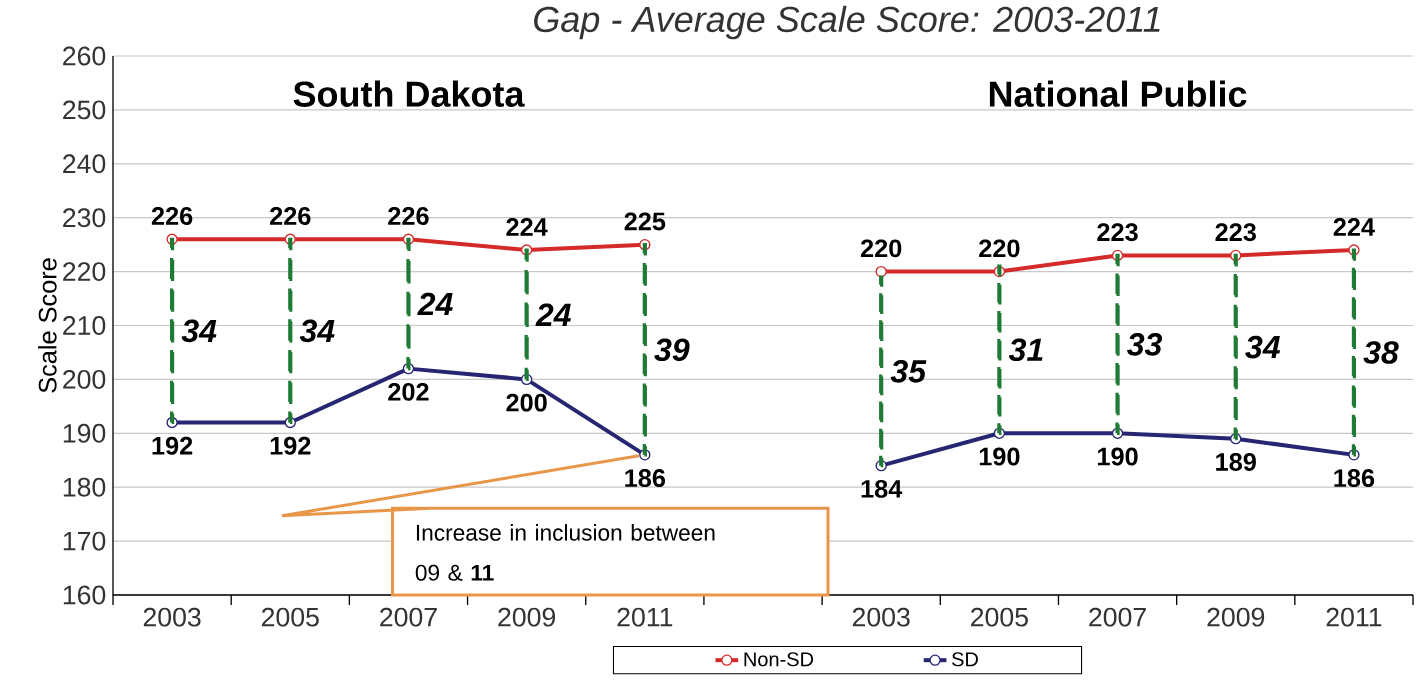  Describe the element at coordinates (84, 433) in the screenshot. I see `y-tick-label: 190` at that location.